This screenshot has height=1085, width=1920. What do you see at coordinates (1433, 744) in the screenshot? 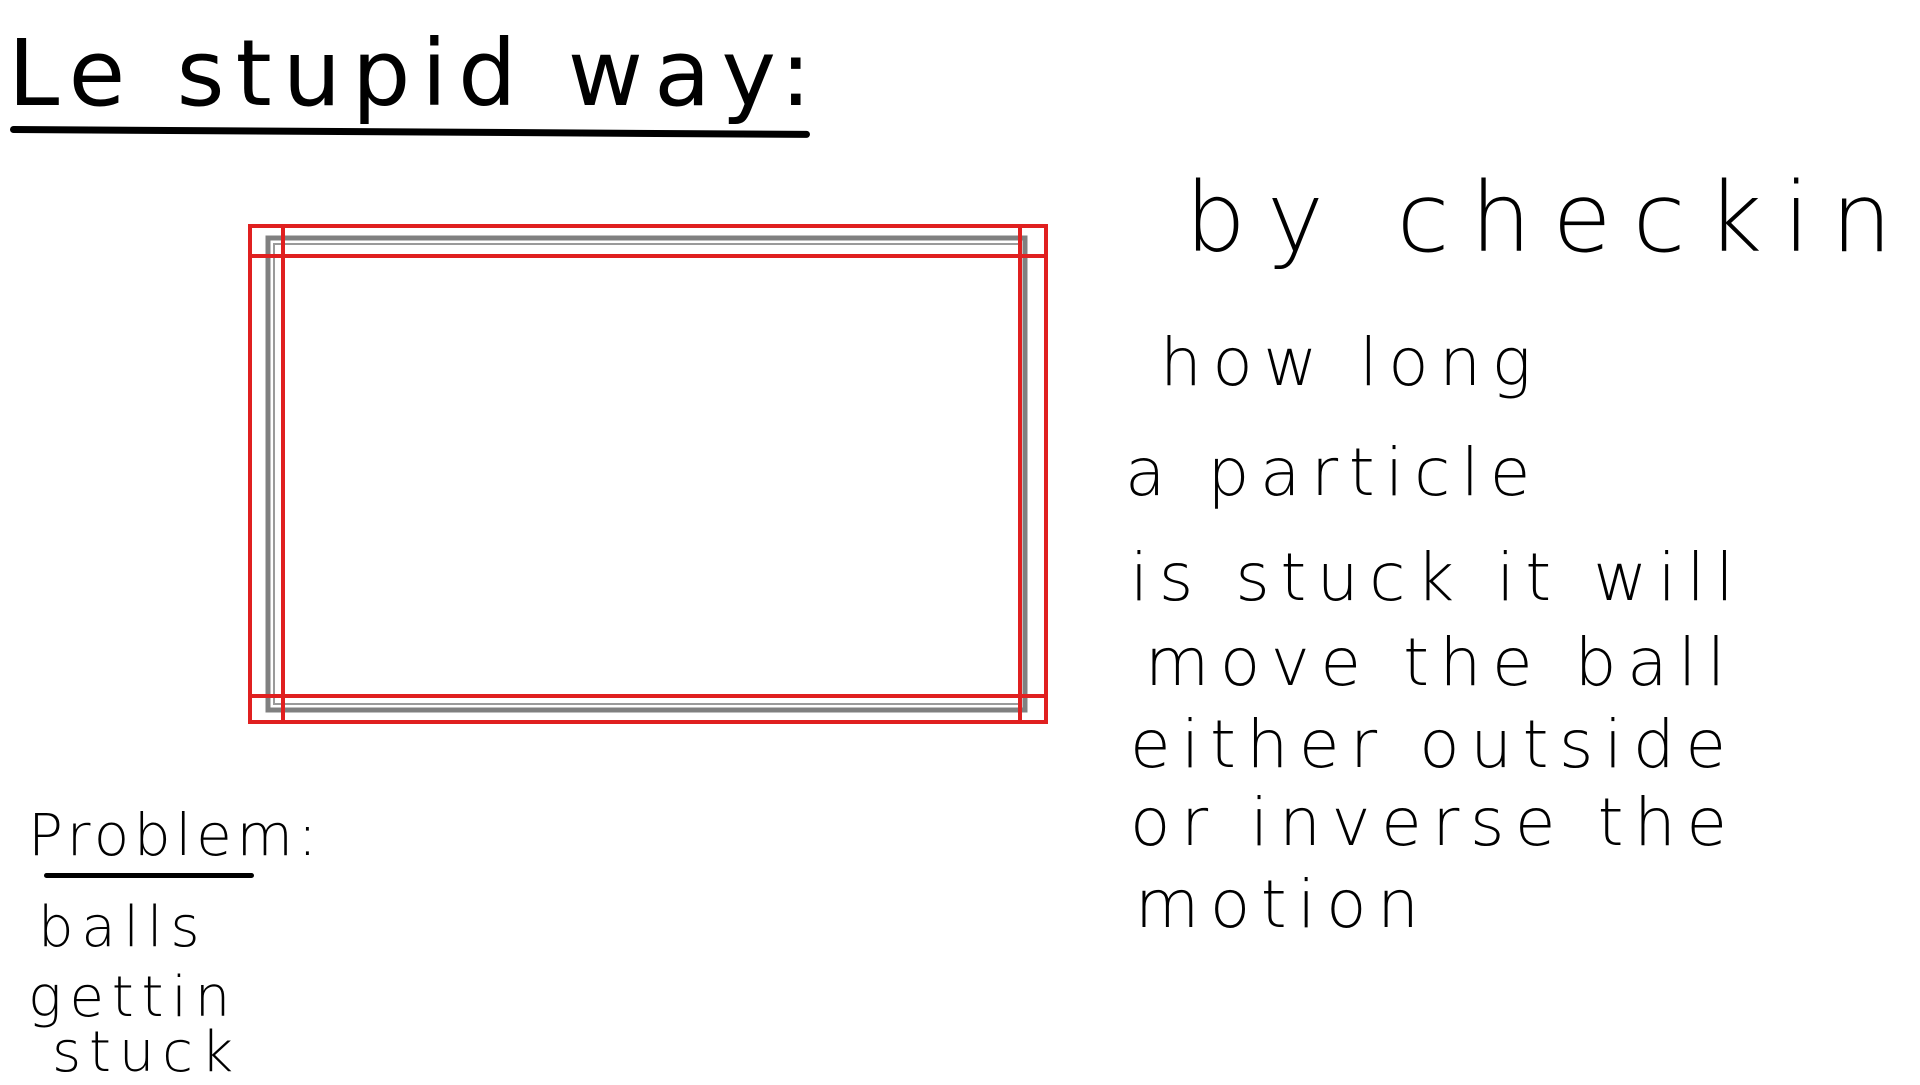
I see `explanation-line-6: either outside` at bounding box center [1433, 744].